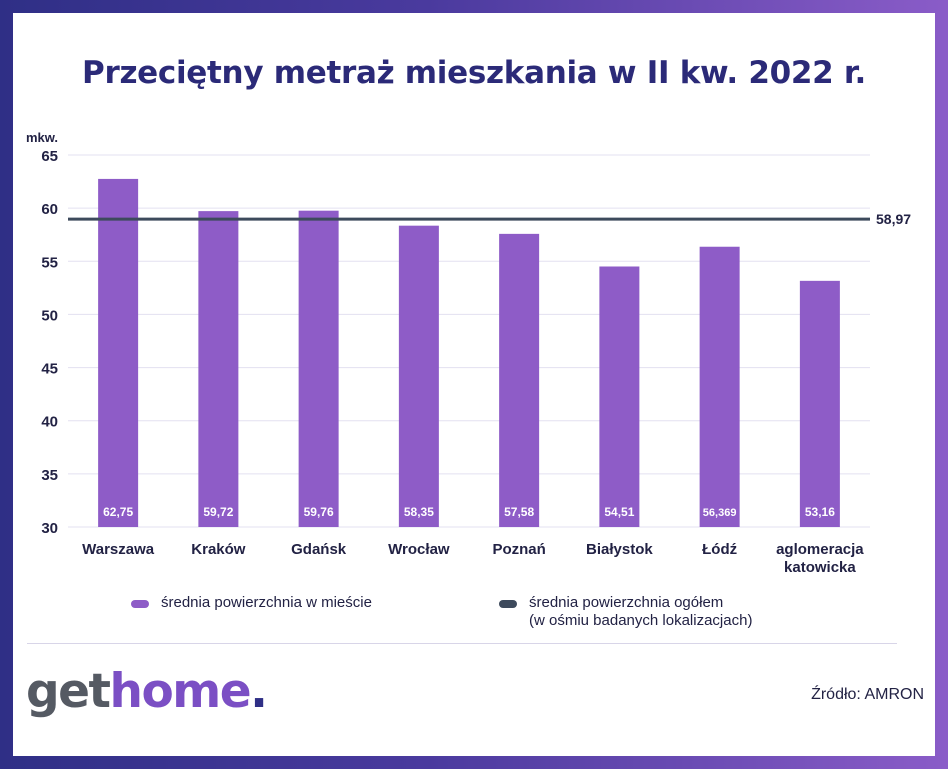 The width and height of the screenshot is (948, 769). What do you see at coordinates (419, 549) in the screenshot?
I see `x-tick-label: Wrocław` at bounding box center [419, 549].